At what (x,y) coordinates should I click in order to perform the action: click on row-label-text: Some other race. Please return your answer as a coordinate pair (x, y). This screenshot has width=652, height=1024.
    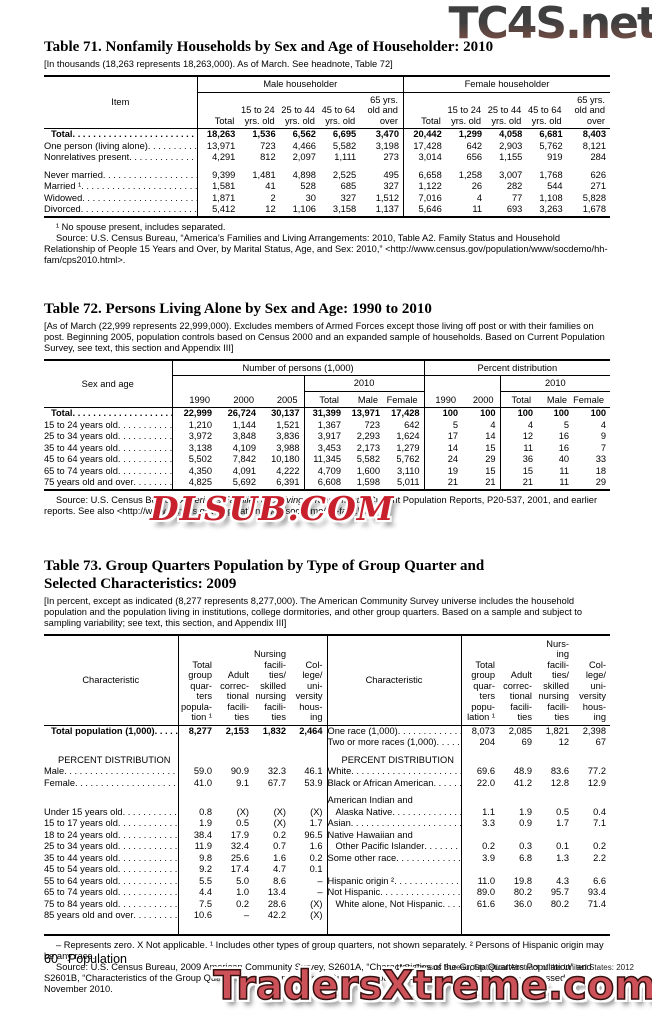
    Looking at the image, I should click on (362, 857).